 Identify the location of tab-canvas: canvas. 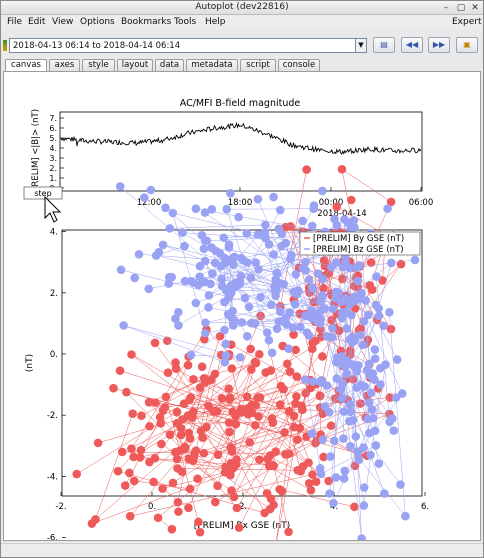
(26, 65).